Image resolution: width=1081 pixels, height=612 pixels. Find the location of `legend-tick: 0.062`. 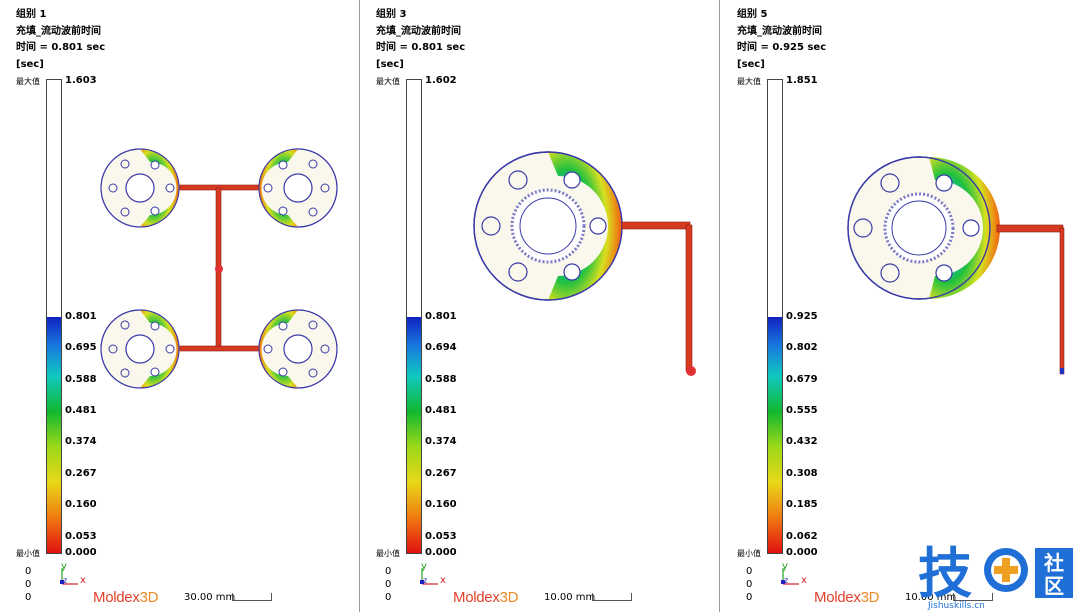

legend-tick: 0.062 is located at coordinates (802, 536).